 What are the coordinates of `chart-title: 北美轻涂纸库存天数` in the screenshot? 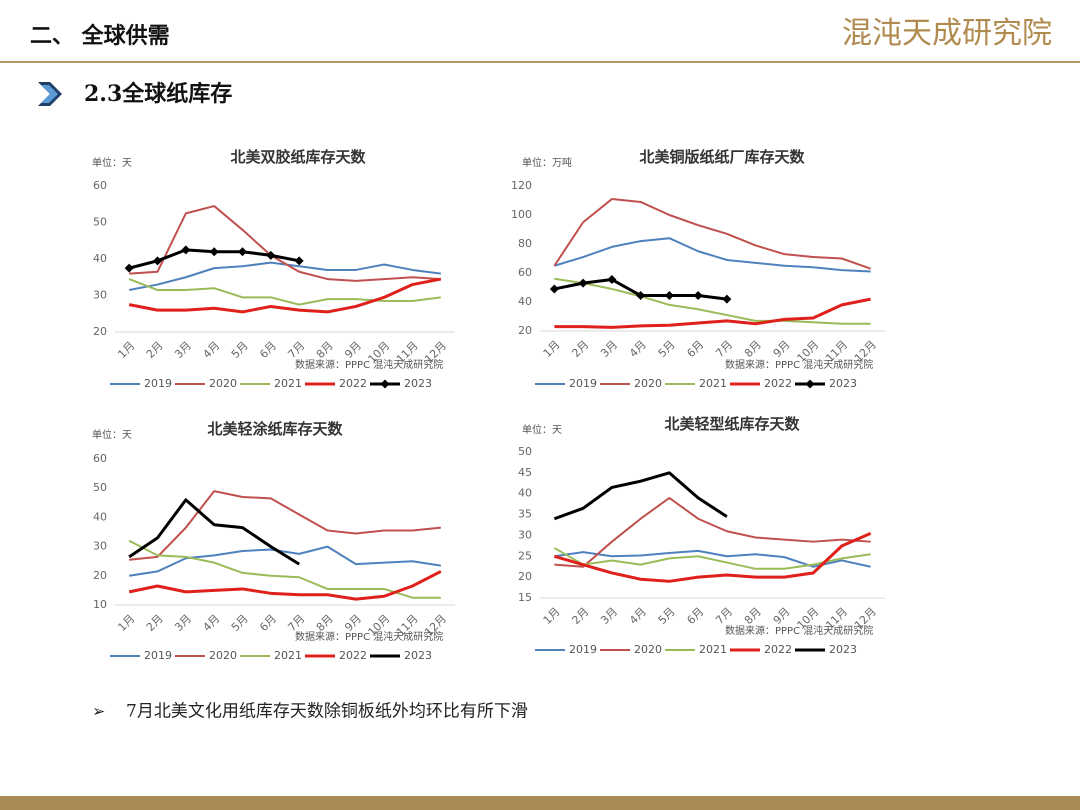 It's located at (275, 429).